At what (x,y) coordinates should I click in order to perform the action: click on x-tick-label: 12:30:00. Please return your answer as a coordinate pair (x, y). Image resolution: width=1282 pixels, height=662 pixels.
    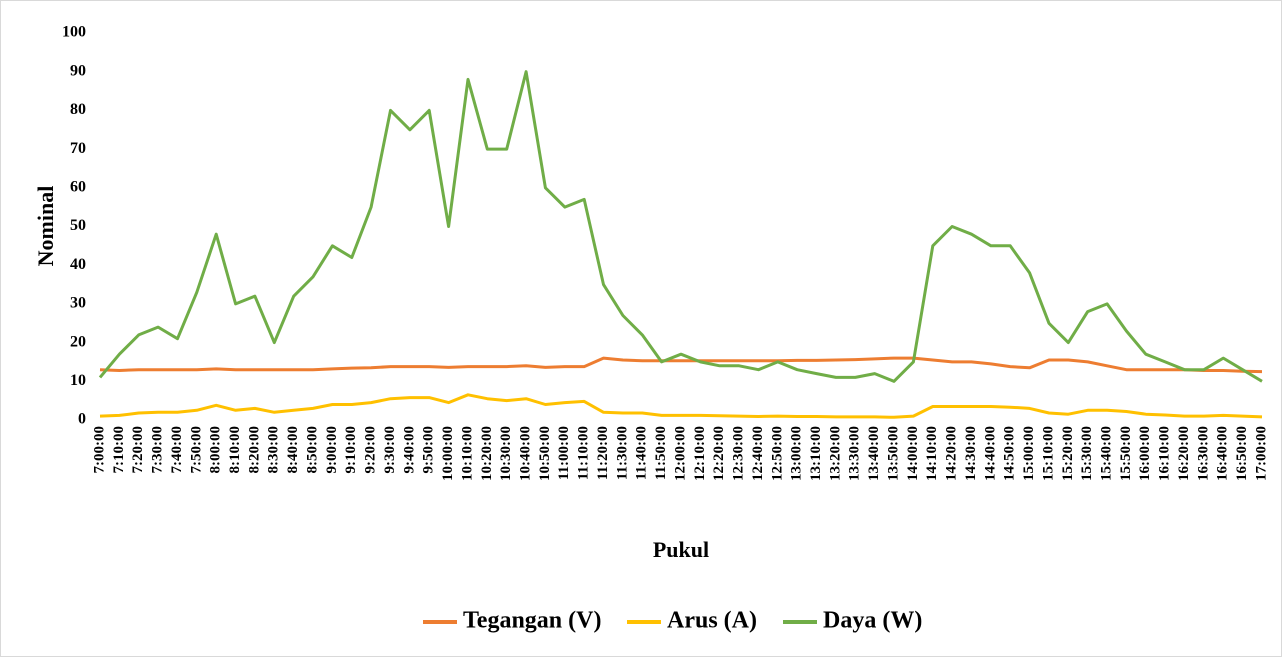
    Looking at the image, I should click on (739, 453).